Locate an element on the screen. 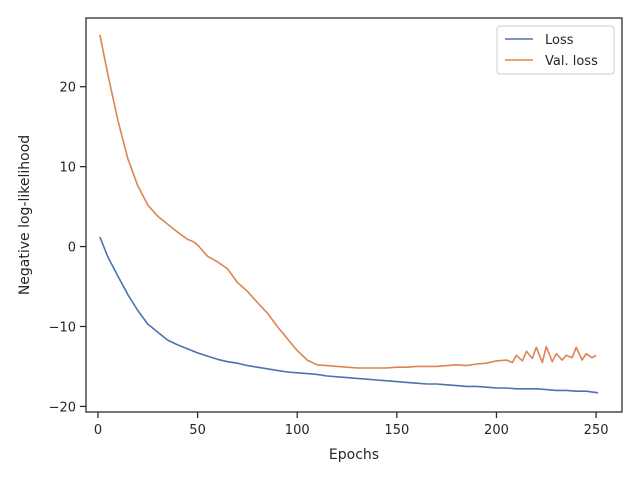  x-axis-label: Epochs is located at coordinates (354, 455).